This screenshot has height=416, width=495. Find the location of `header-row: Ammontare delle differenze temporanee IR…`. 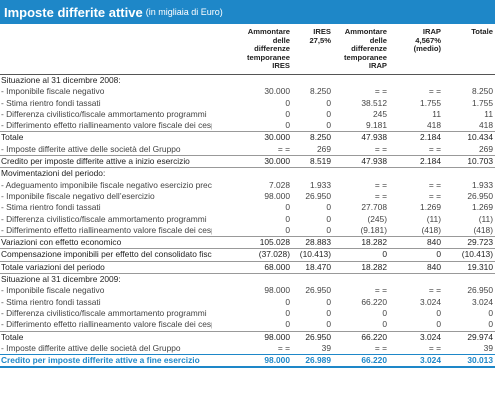

header-row: Ammontare delle differenze temporanee IR… is located at coordinates (247, 51).